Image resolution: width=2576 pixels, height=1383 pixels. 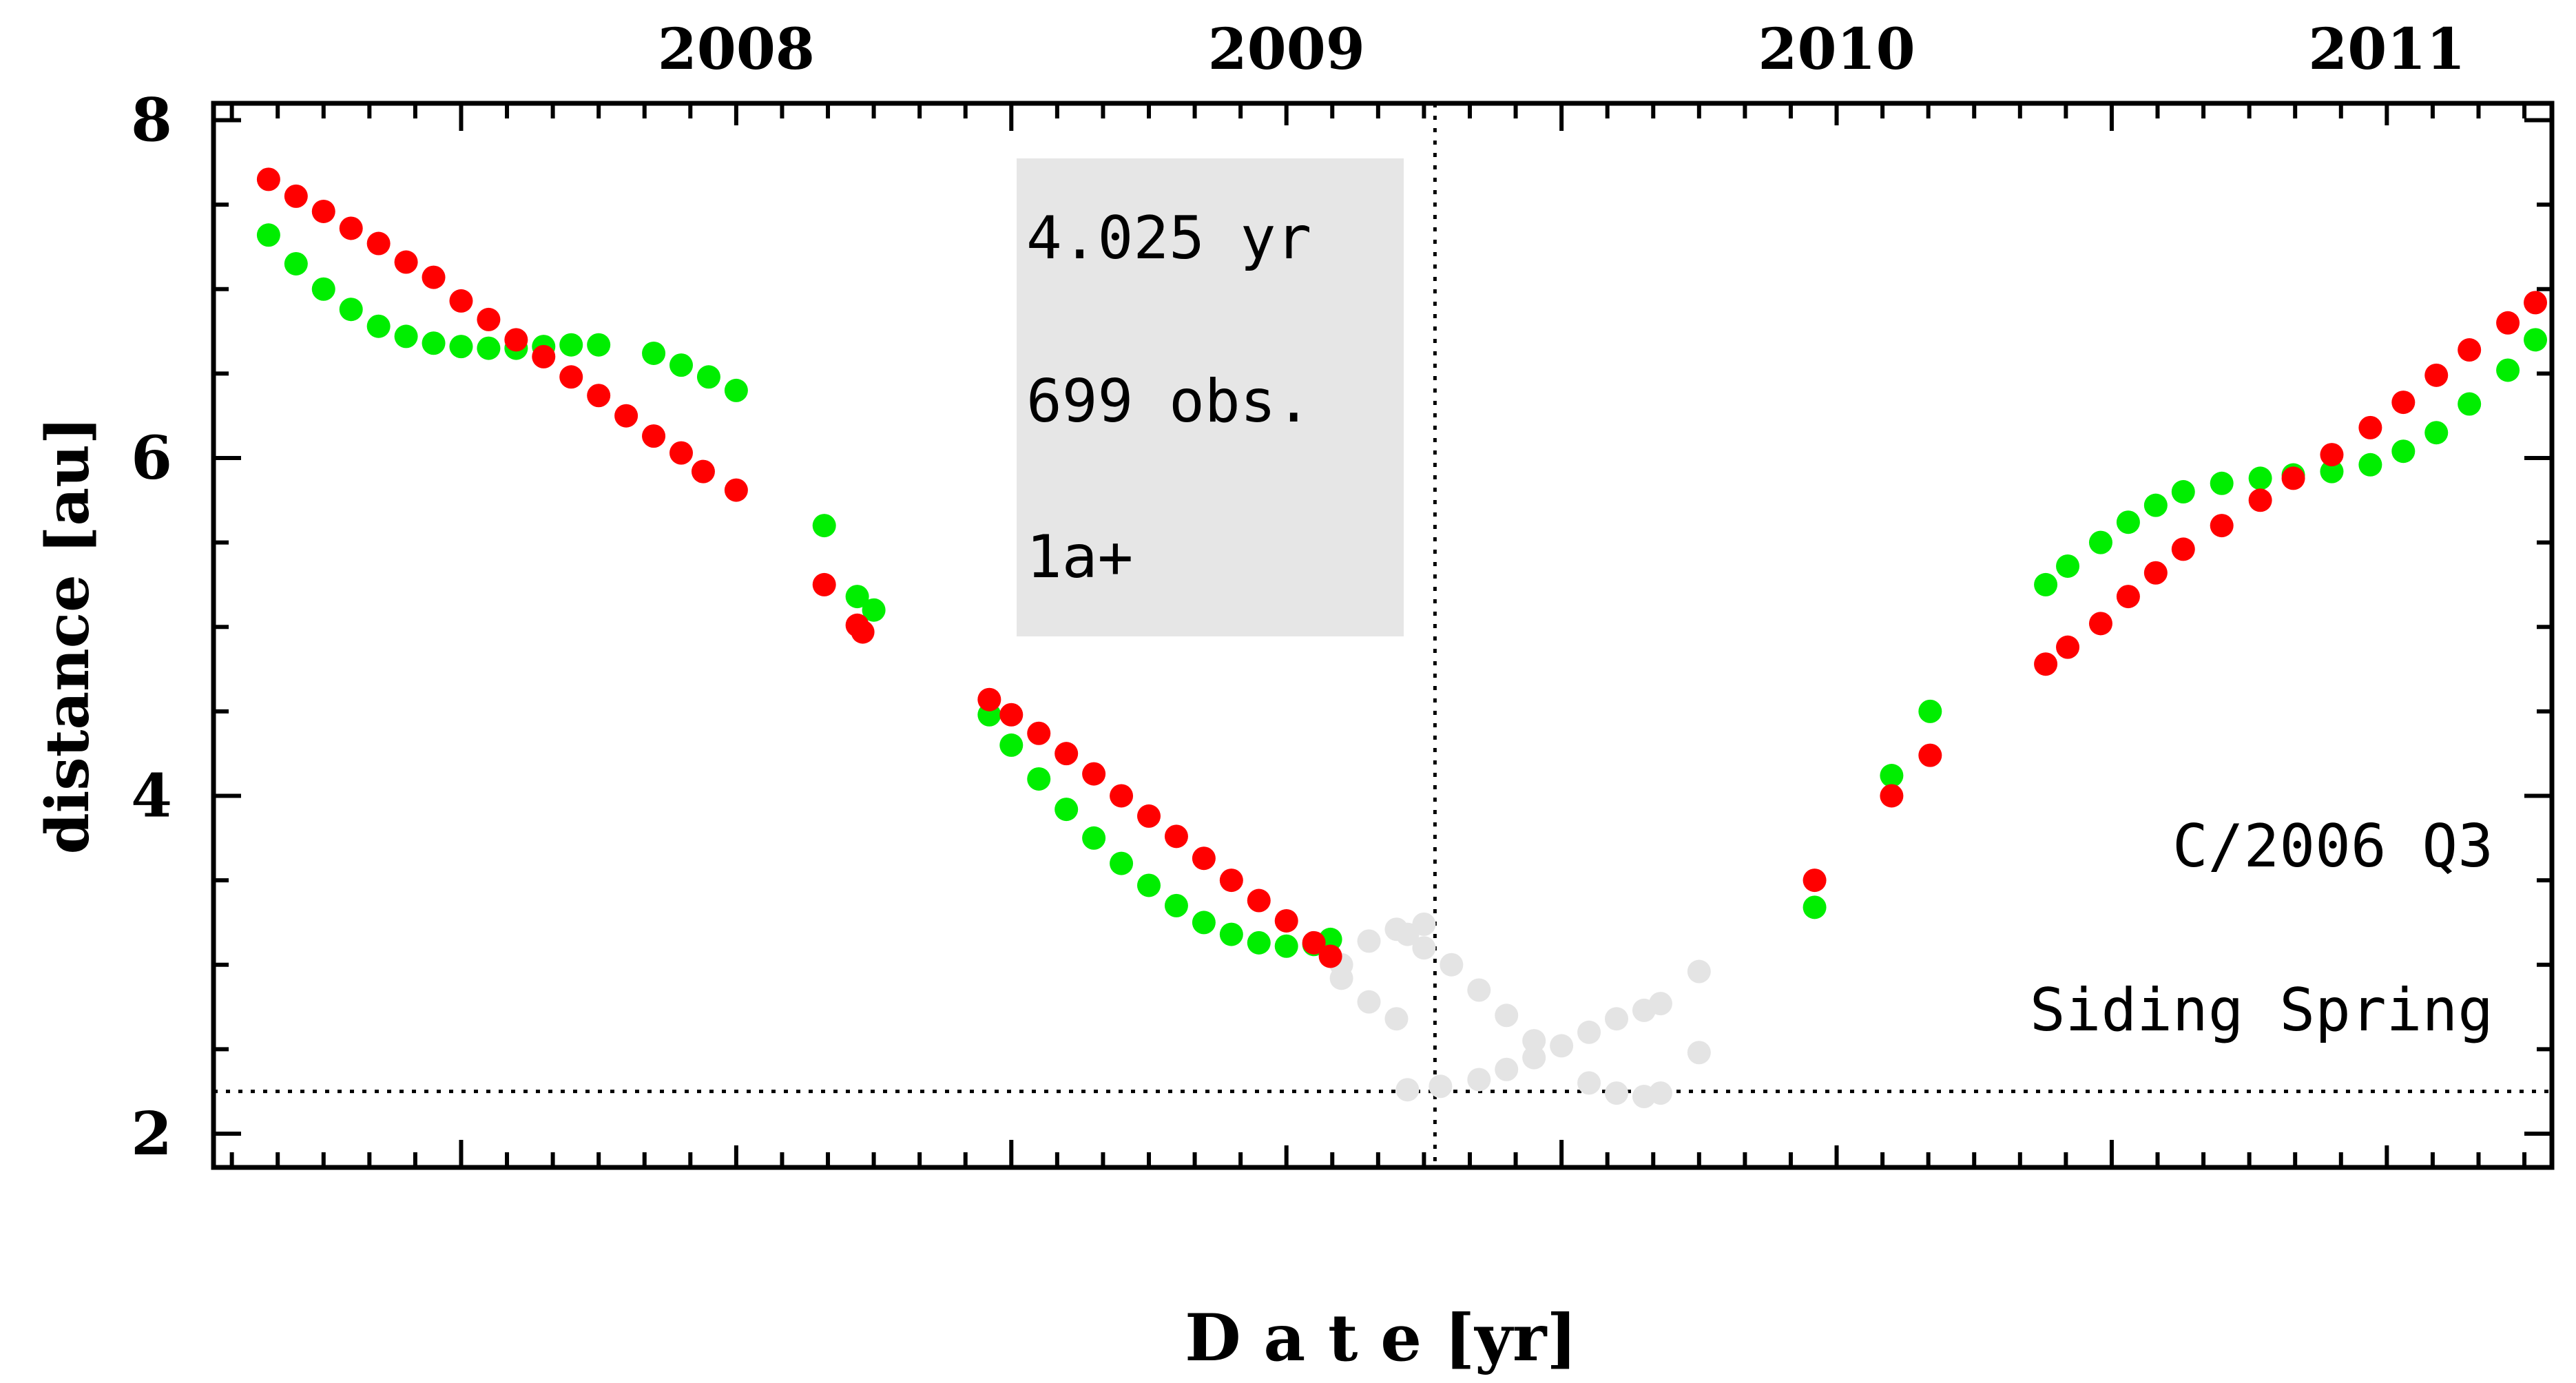 I want to click on info-box-arc-length: 4.025 yr, so click(x=1168, y=239).